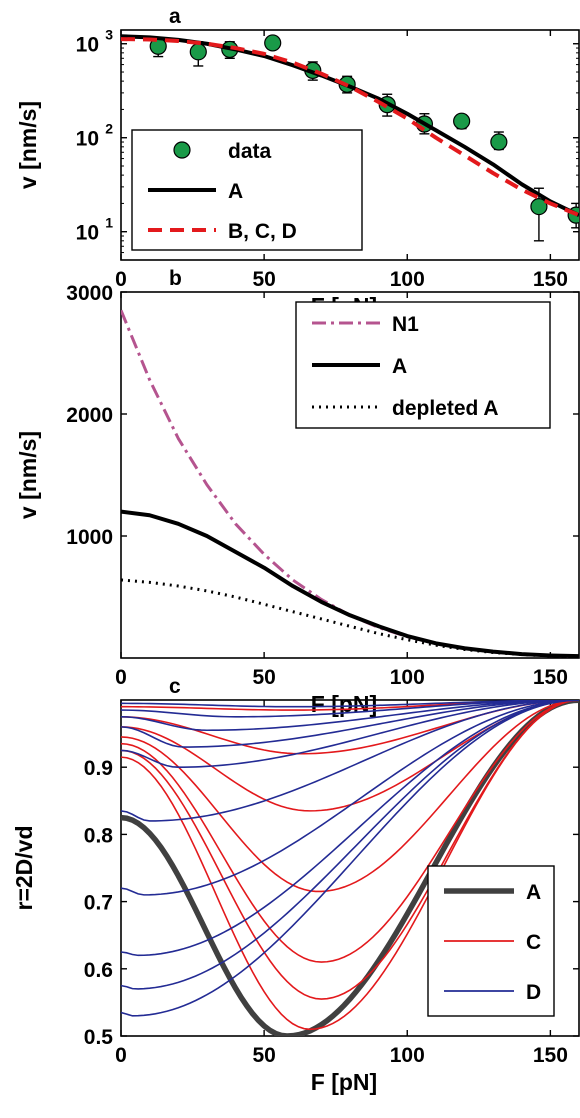 The image size is (580, 1118). Describe the element at coordinates (98, 970) in the screenshot. I see `y-tick-label: 0.6` at that location.